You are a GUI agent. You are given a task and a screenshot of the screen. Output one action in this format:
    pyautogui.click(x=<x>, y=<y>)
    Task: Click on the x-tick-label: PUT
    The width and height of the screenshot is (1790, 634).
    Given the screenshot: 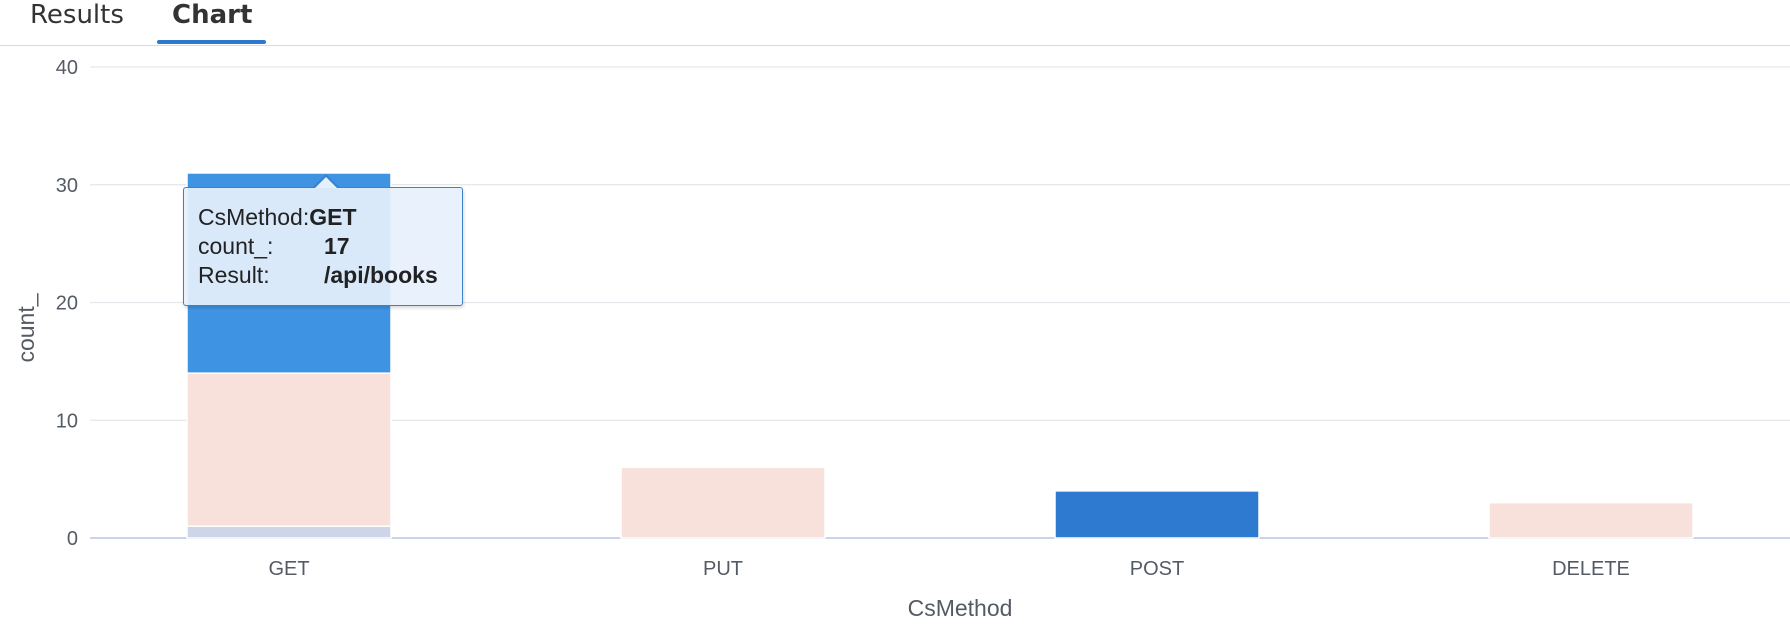 What is the action you would take?
    pyautogui.click(x=723, y=569)
    